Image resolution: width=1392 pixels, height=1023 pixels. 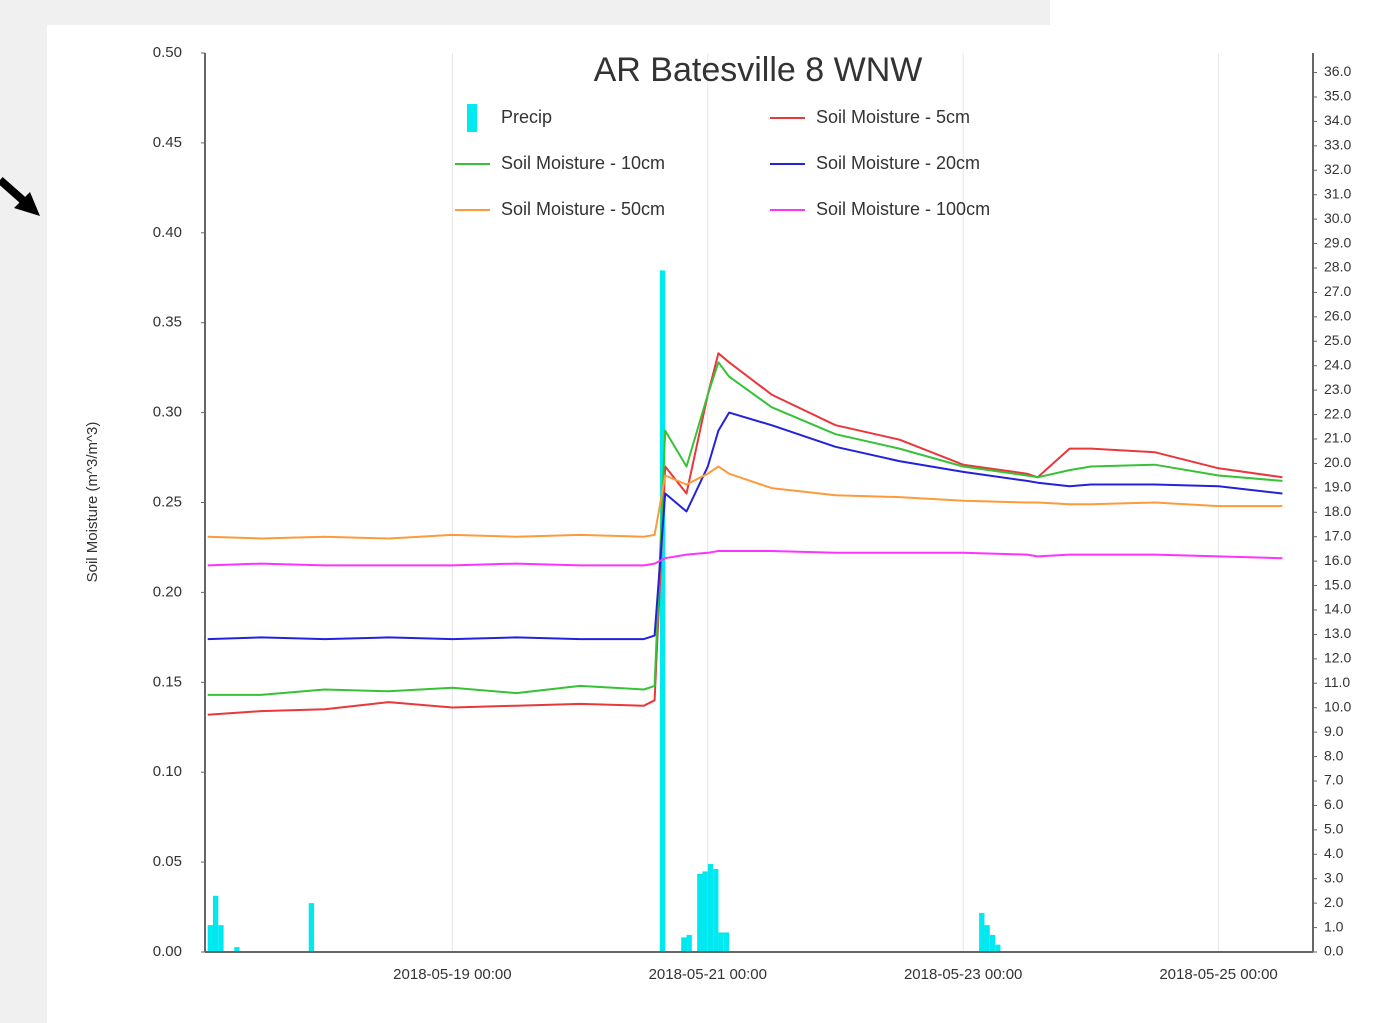 I want to click on y2-tick-label: 24.0, so click(x=1337, y=364).